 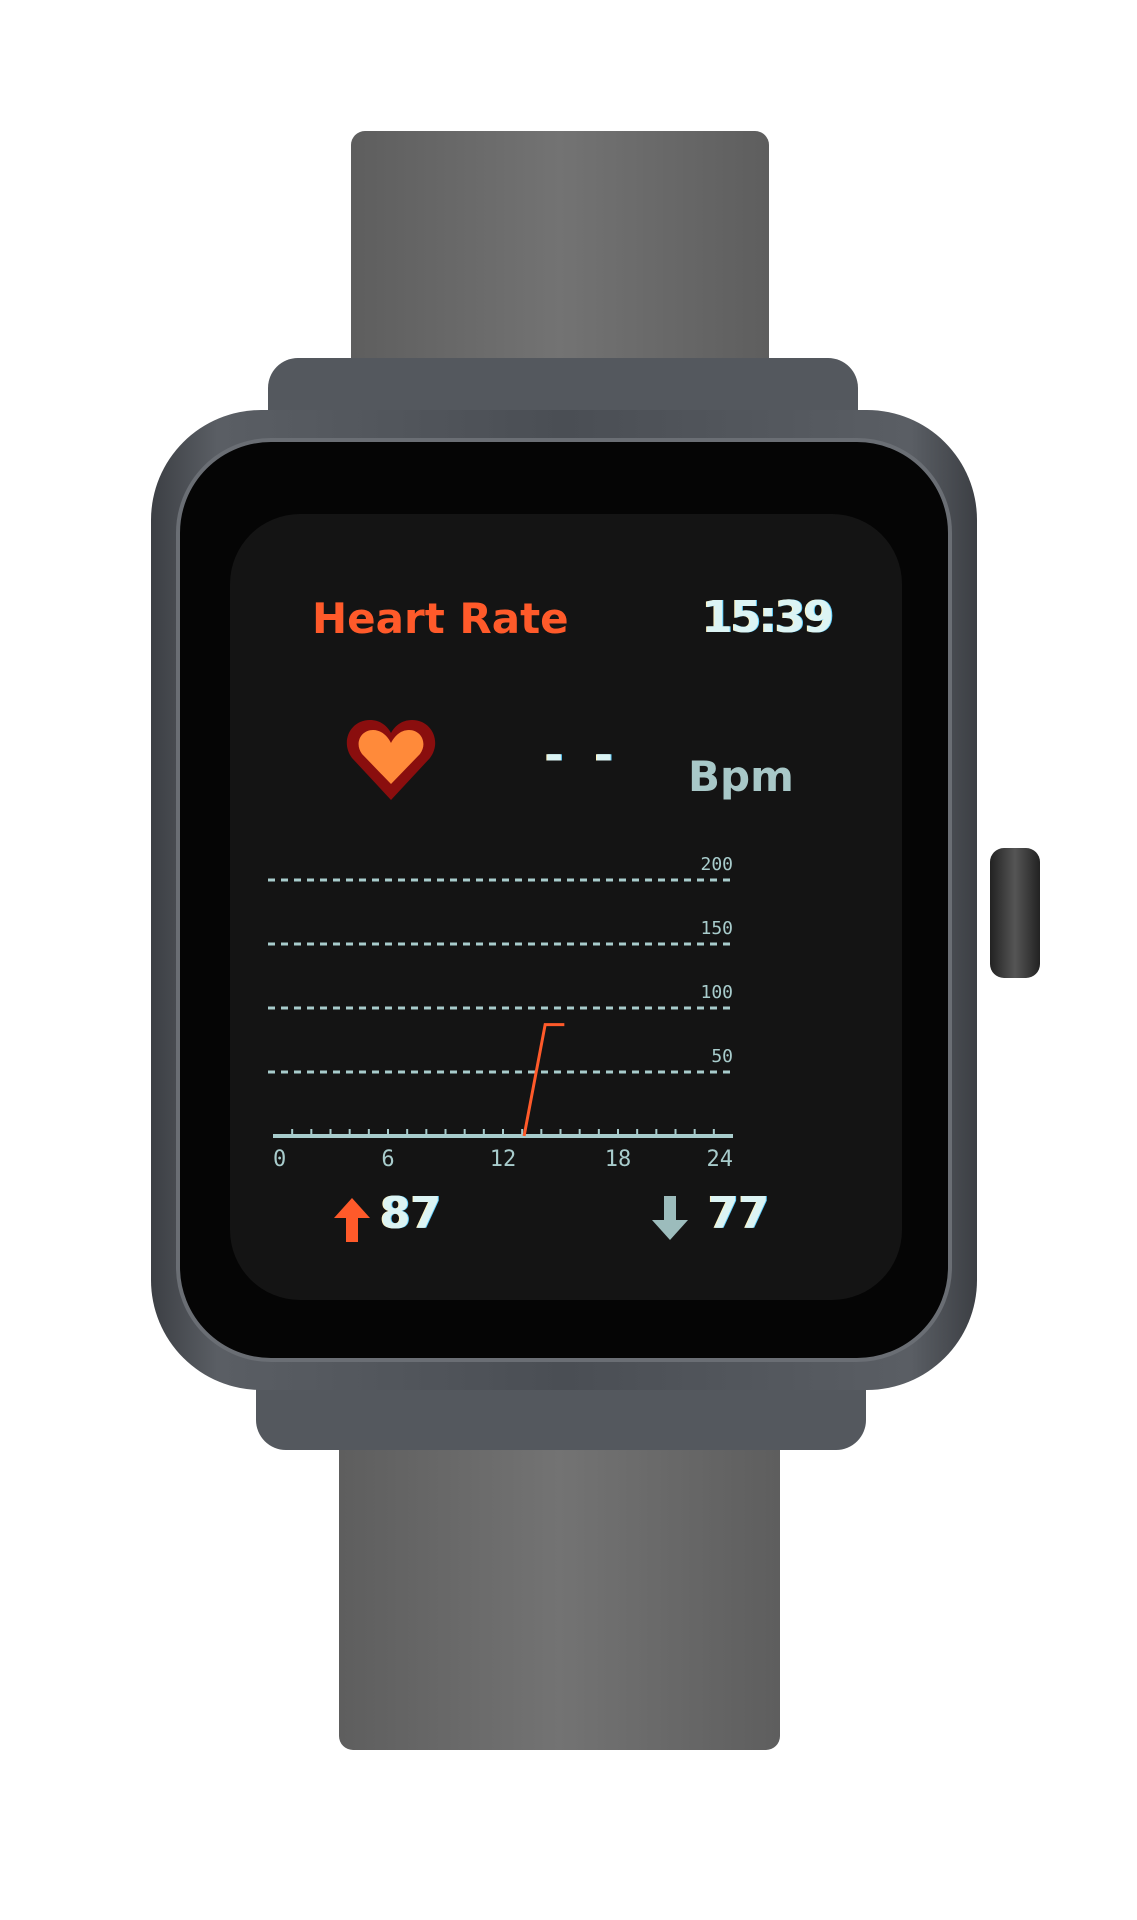 I want to click on y-tick-label: 50, so click(x=722, y=1056).